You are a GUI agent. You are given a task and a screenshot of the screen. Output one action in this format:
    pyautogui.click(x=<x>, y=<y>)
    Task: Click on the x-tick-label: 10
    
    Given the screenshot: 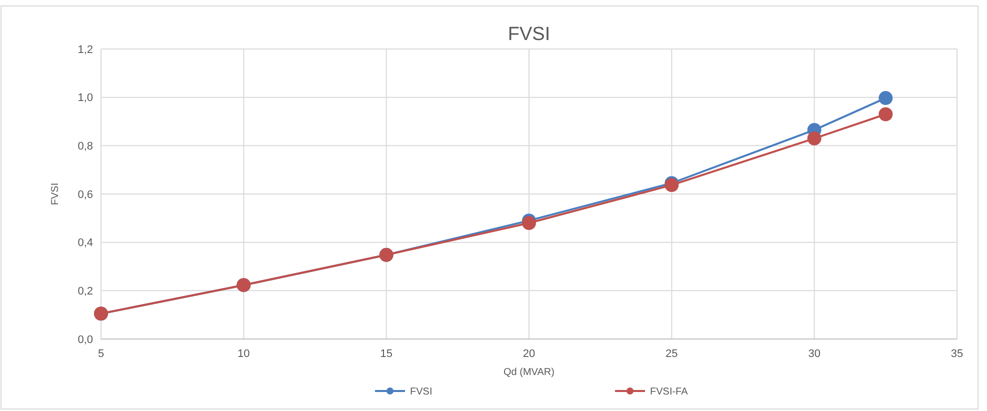 What is the action you would take?
    pyautogui.click(x=244, y=354)
    